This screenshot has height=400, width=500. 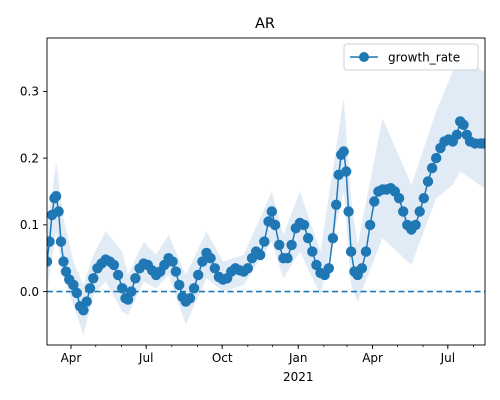 I want to click on y-tick-label: 0.2, so click(x=29, y=158).